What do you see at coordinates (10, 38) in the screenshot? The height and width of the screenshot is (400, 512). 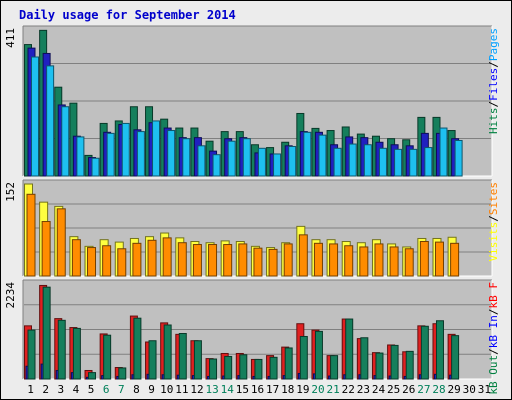 I see `panel-hits-files-pages-ymax-label: 411` at bounding box center [10, 38].